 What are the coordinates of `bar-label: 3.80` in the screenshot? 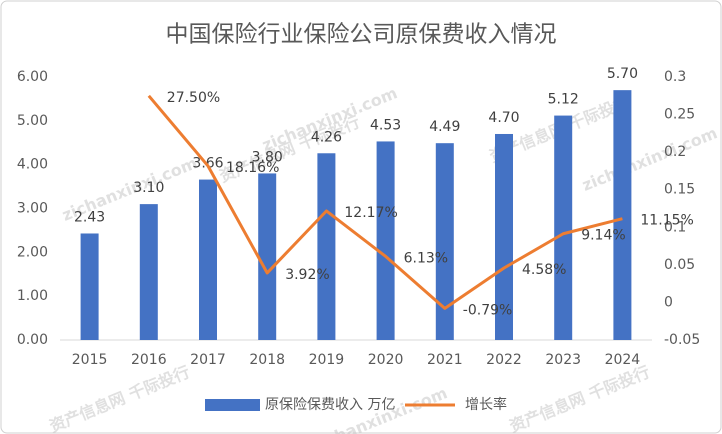 It's located at (267, 157).